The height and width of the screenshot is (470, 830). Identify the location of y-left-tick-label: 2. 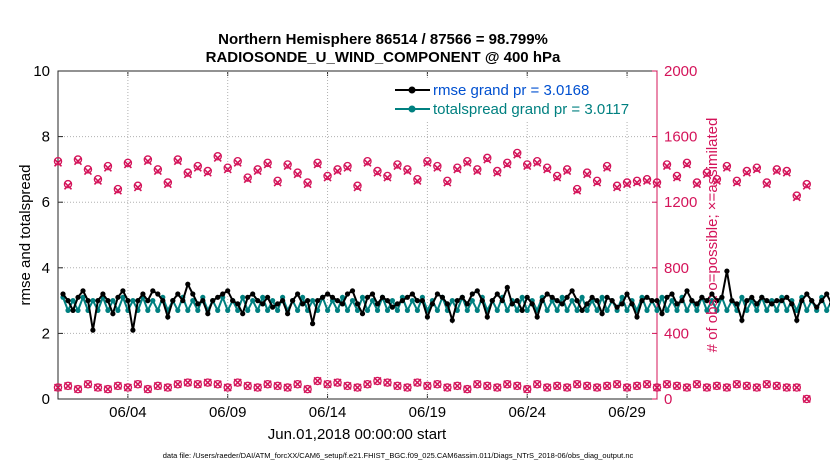
(46, 333).